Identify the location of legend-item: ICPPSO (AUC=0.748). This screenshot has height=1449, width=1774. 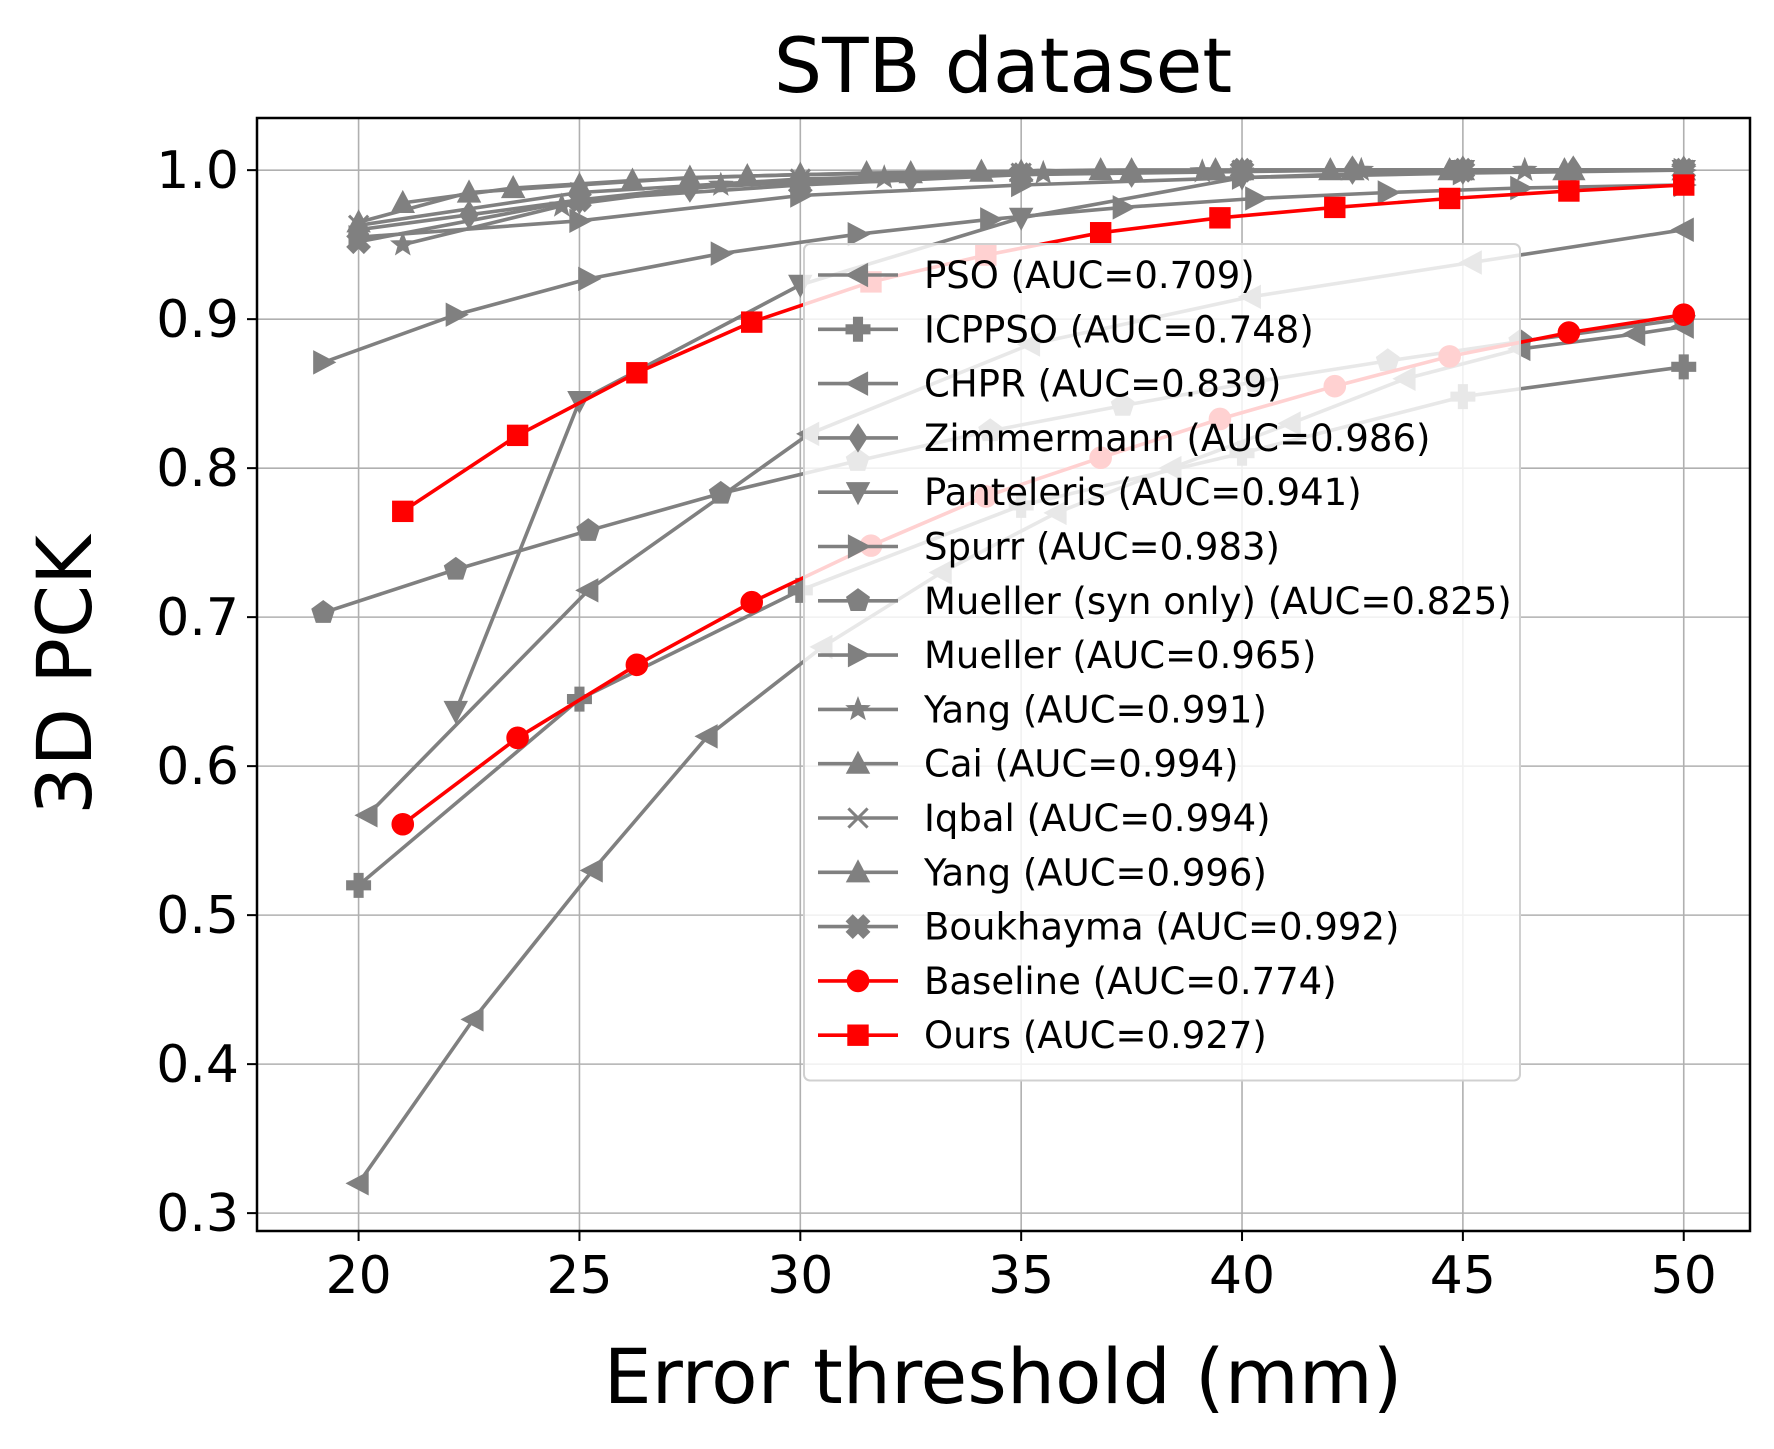
(1066, 329).